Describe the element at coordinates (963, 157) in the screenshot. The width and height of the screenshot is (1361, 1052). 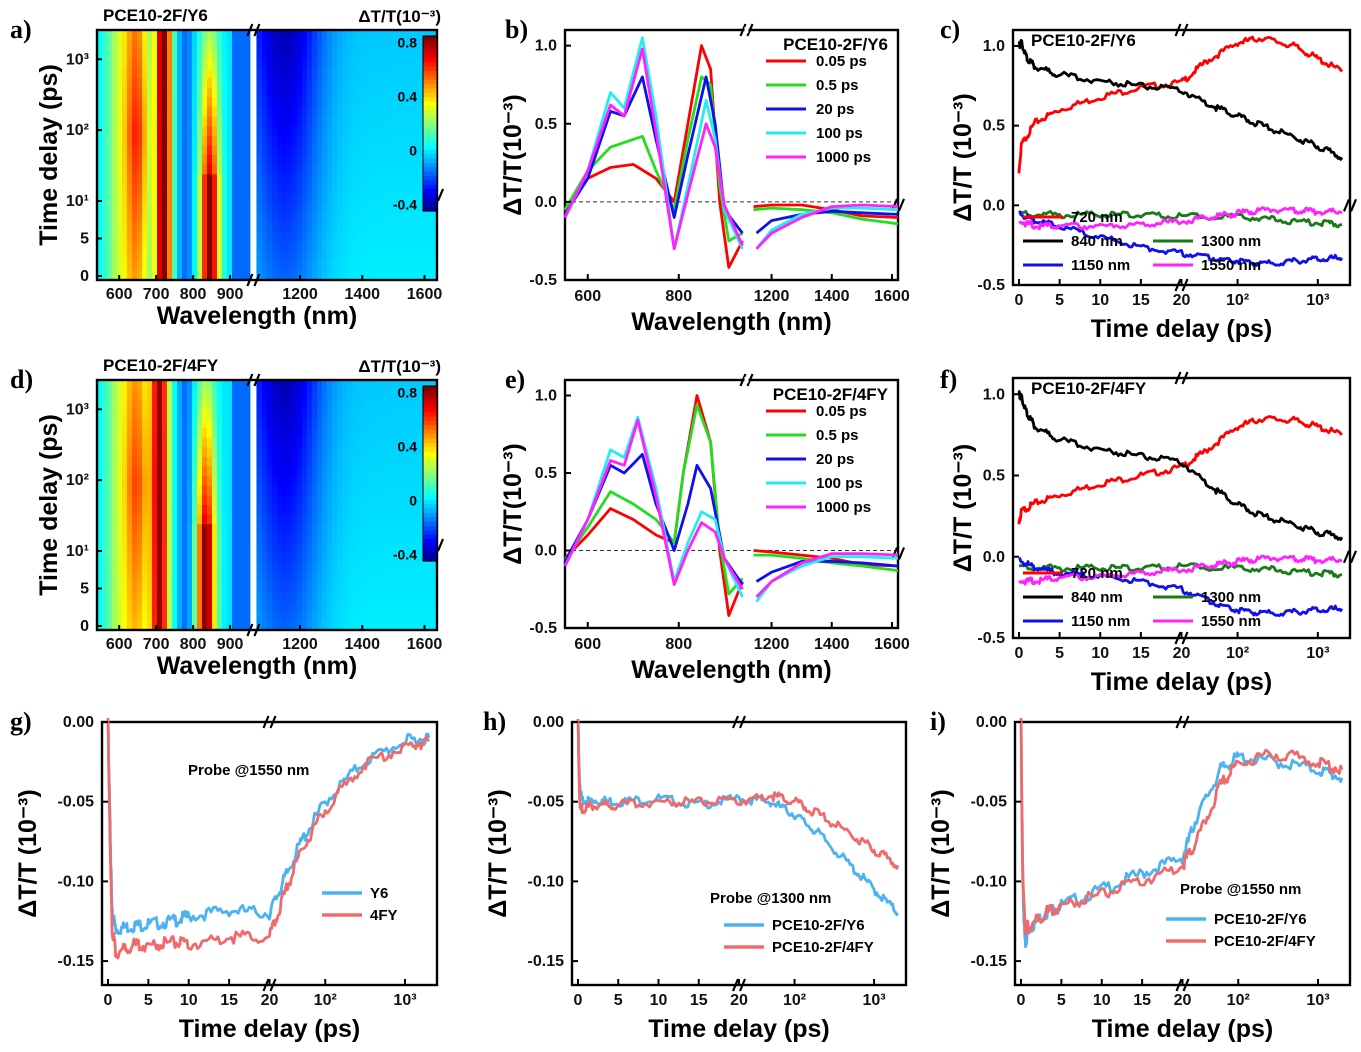
I see `y-axis-label: ΔT/T (10⁻³)` at that location.